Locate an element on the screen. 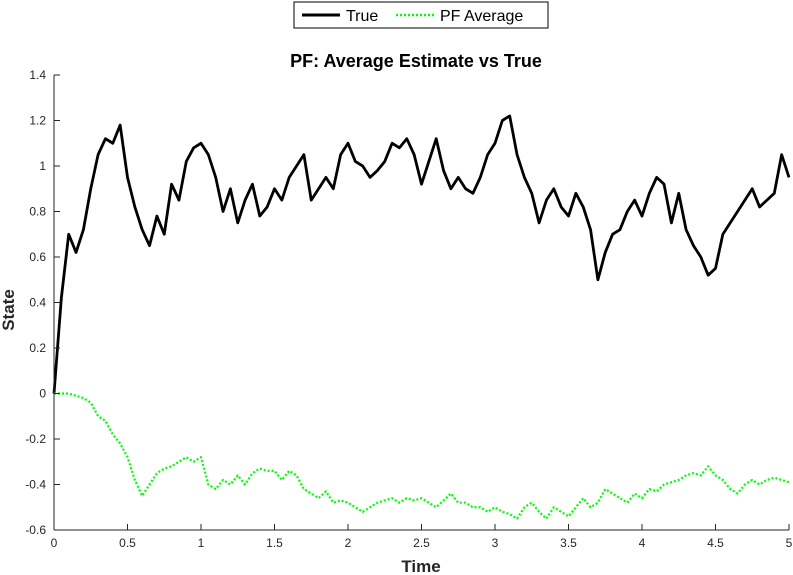 This screenshot has width=793, height=575. x-tick-label: 4 is located at coordinates (642, 543).